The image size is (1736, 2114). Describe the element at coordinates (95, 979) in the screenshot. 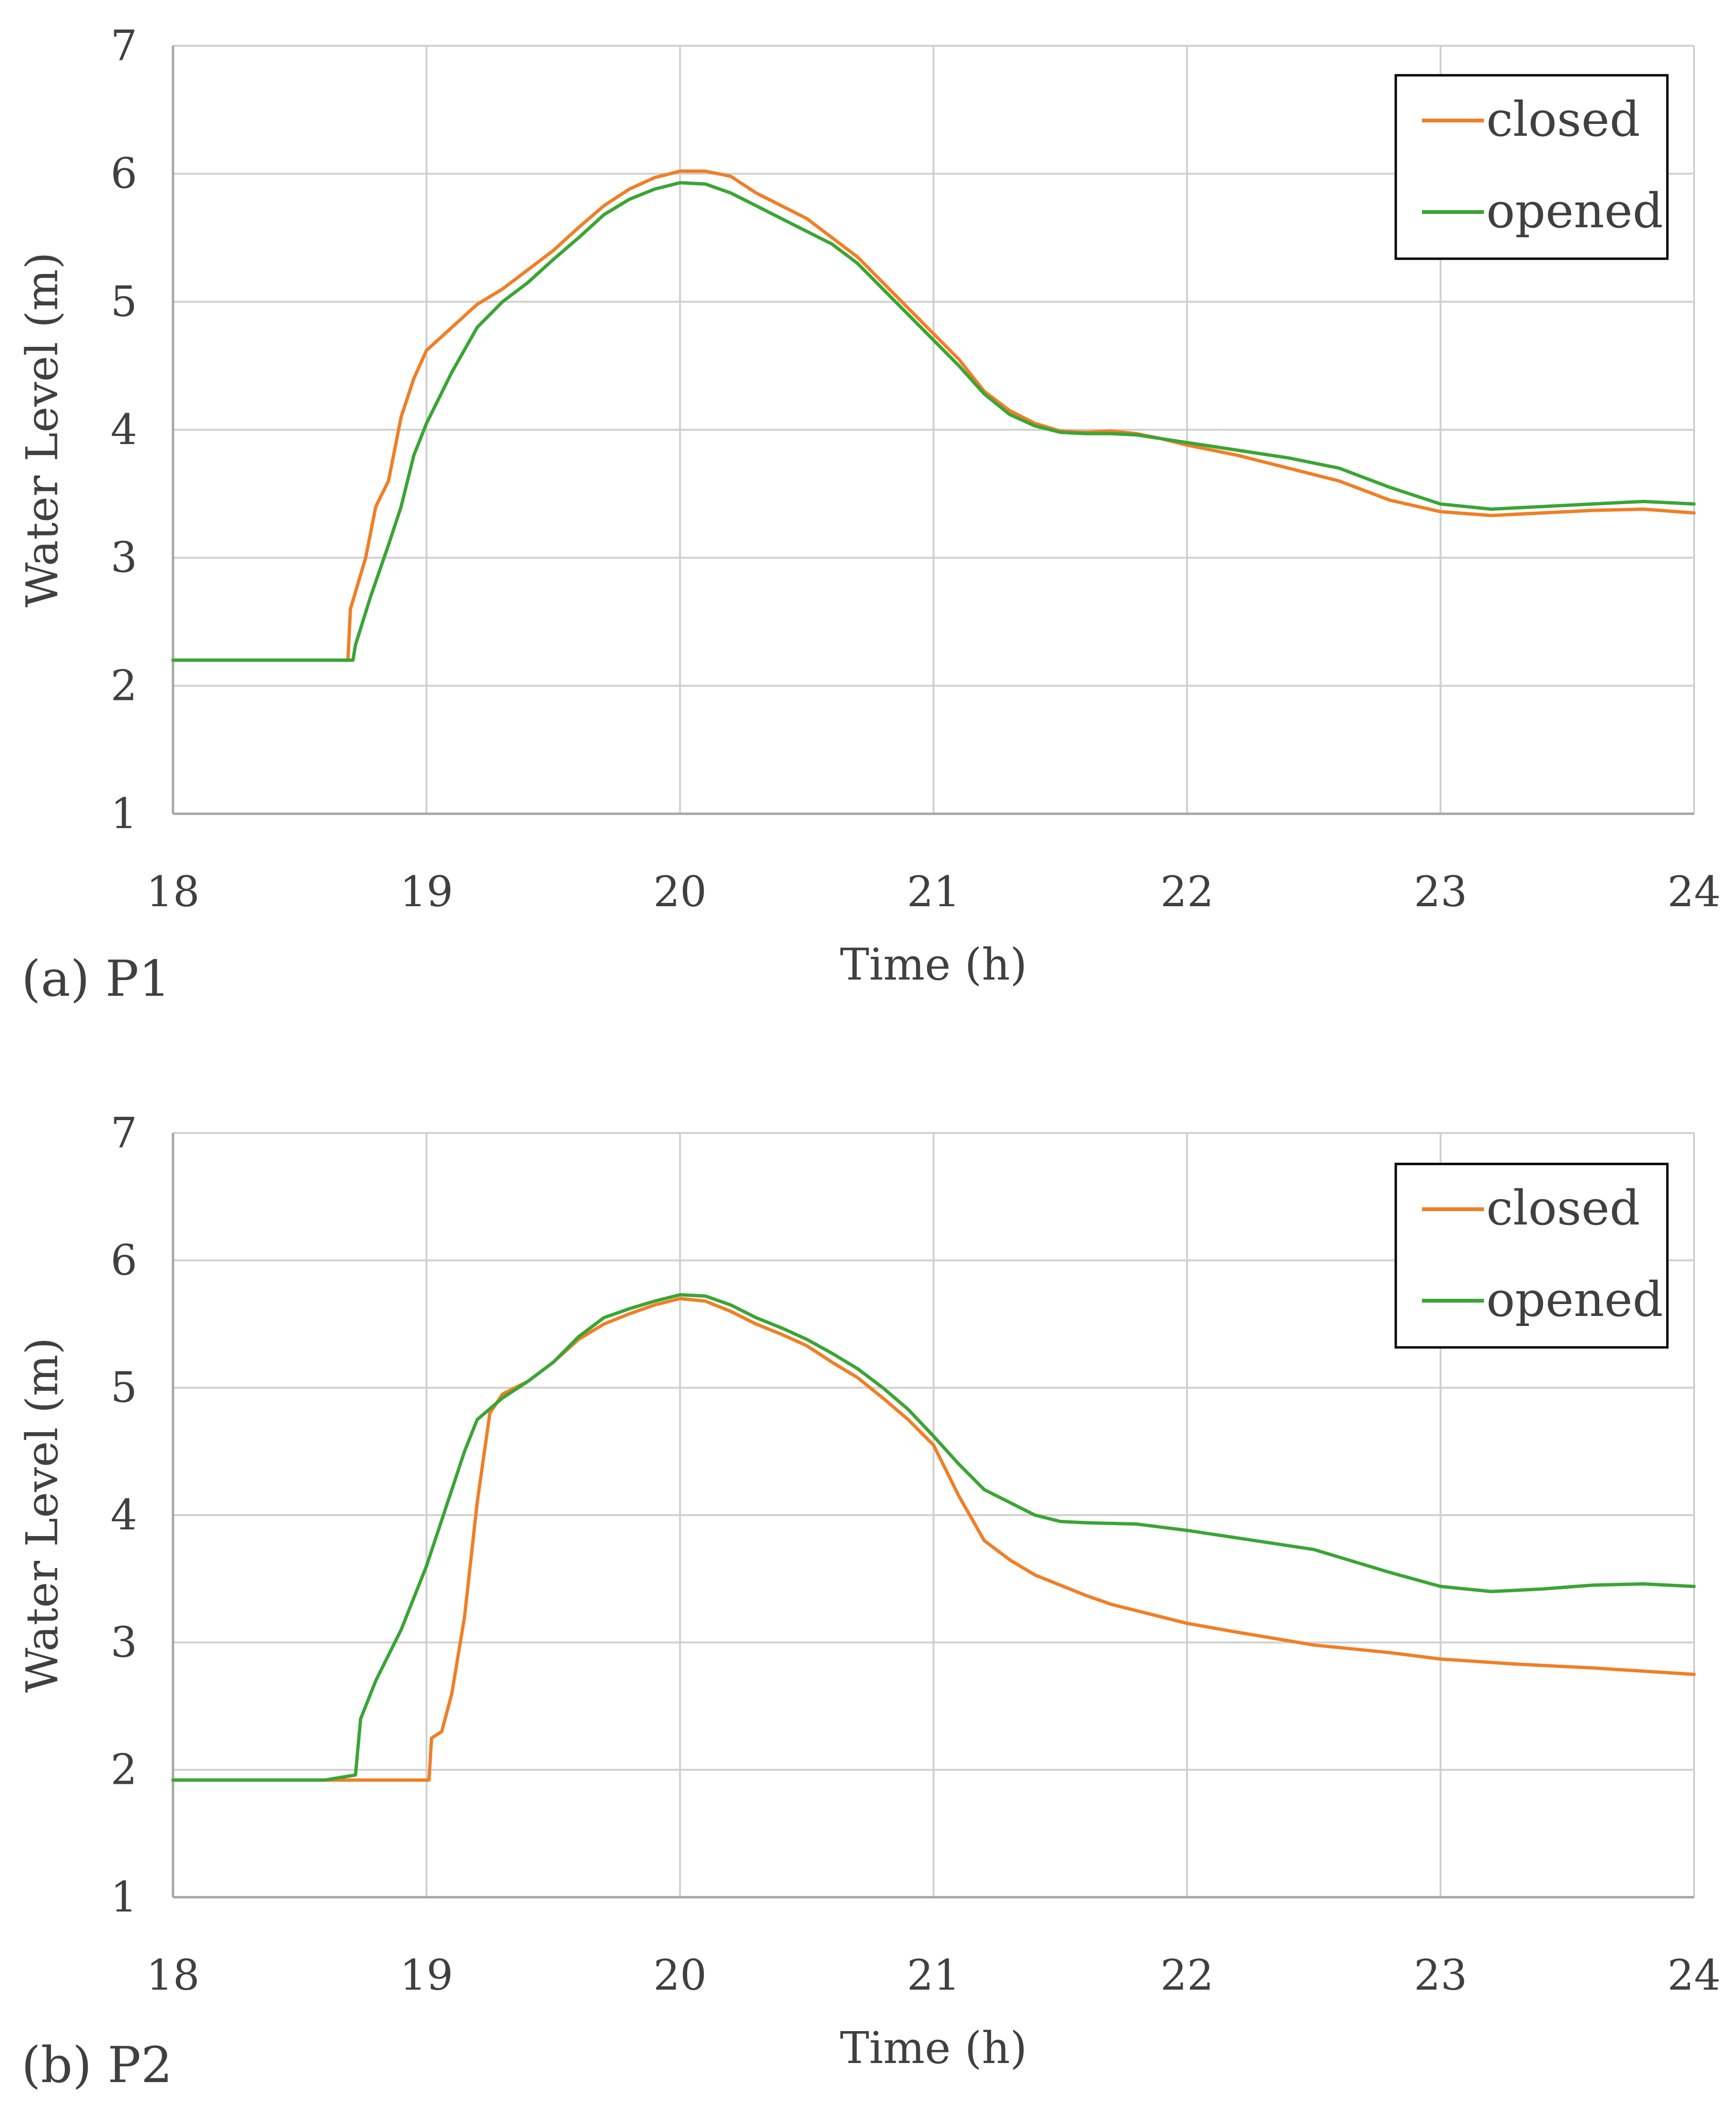

I see `panel-label: (a) P1` at that location.